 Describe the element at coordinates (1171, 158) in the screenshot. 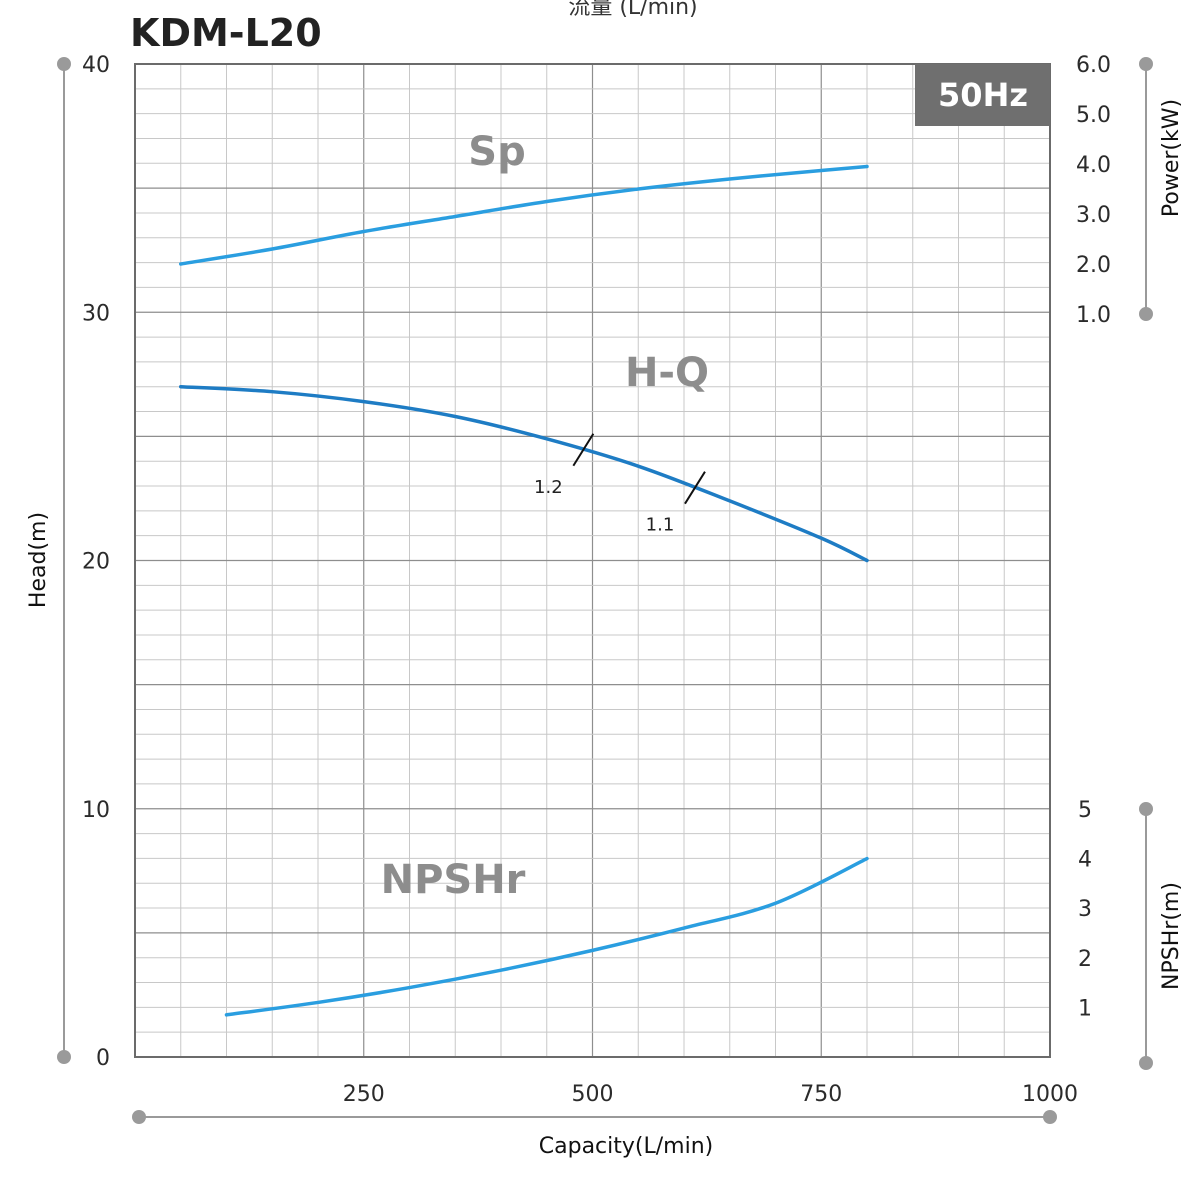

I see `power-axis-label: Power(kW)` at that location.